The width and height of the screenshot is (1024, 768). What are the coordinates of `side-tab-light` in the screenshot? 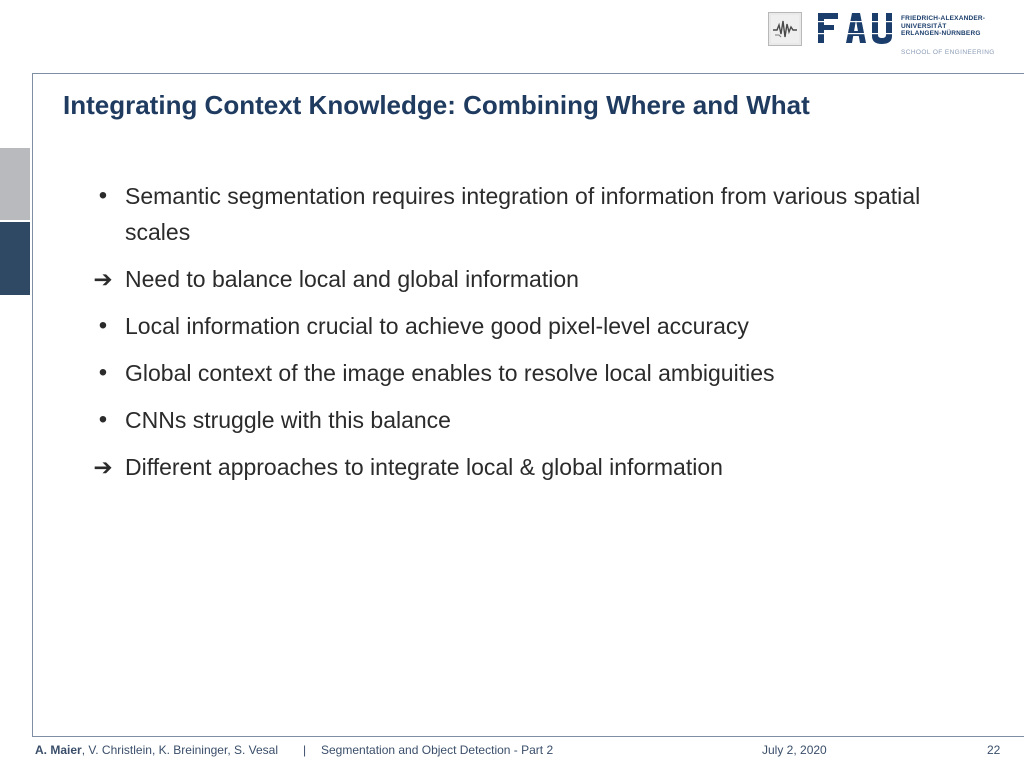 It's located at (15, 184).